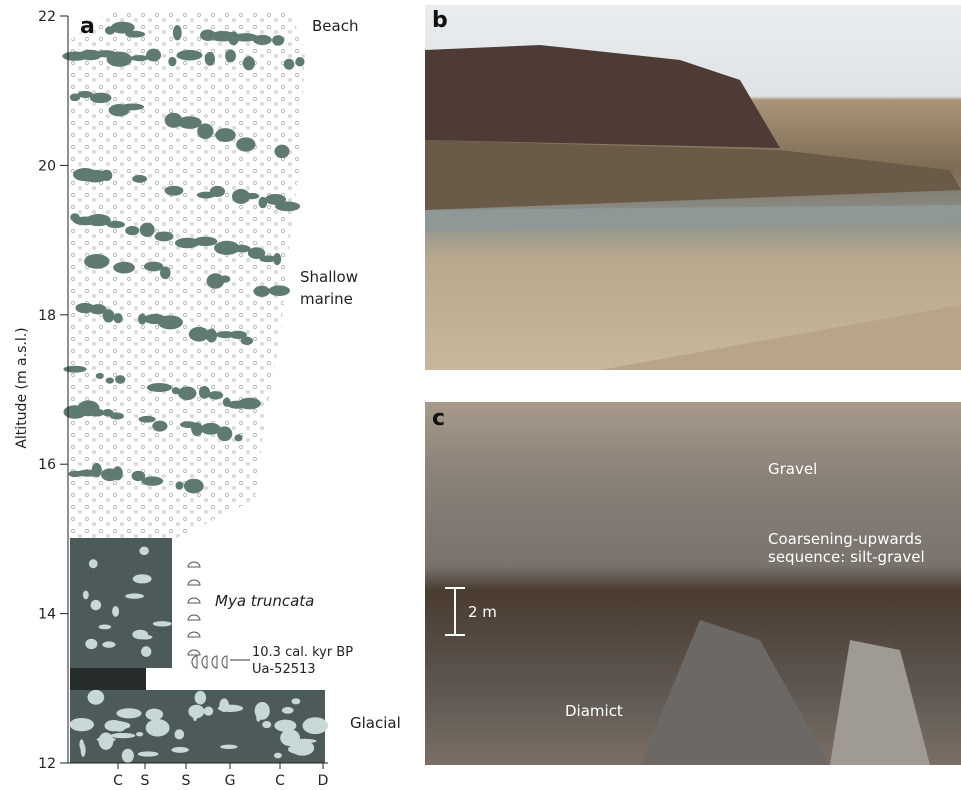 This screenshot has height=790, width=961. I want to click on y-tick-label: 20, so click(47, 166).